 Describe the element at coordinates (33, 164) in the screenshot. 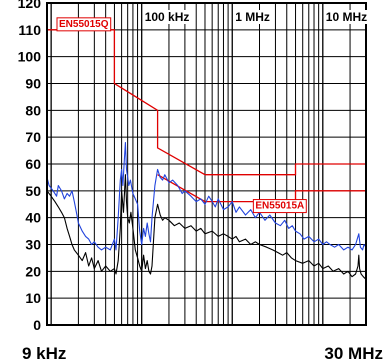

I see `y-tick-label: 60` at that location.